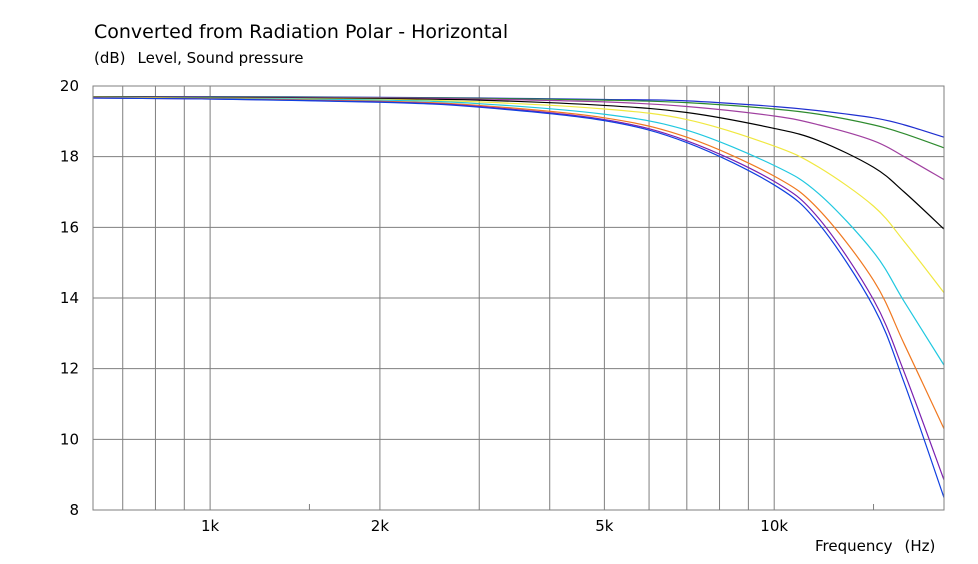 The height and width of the screenshot is (564, 978). What do you see at coordinates (69, 298) in the screenshot?
I see `y-tick-label: 14` at bounding box center [69, 298].